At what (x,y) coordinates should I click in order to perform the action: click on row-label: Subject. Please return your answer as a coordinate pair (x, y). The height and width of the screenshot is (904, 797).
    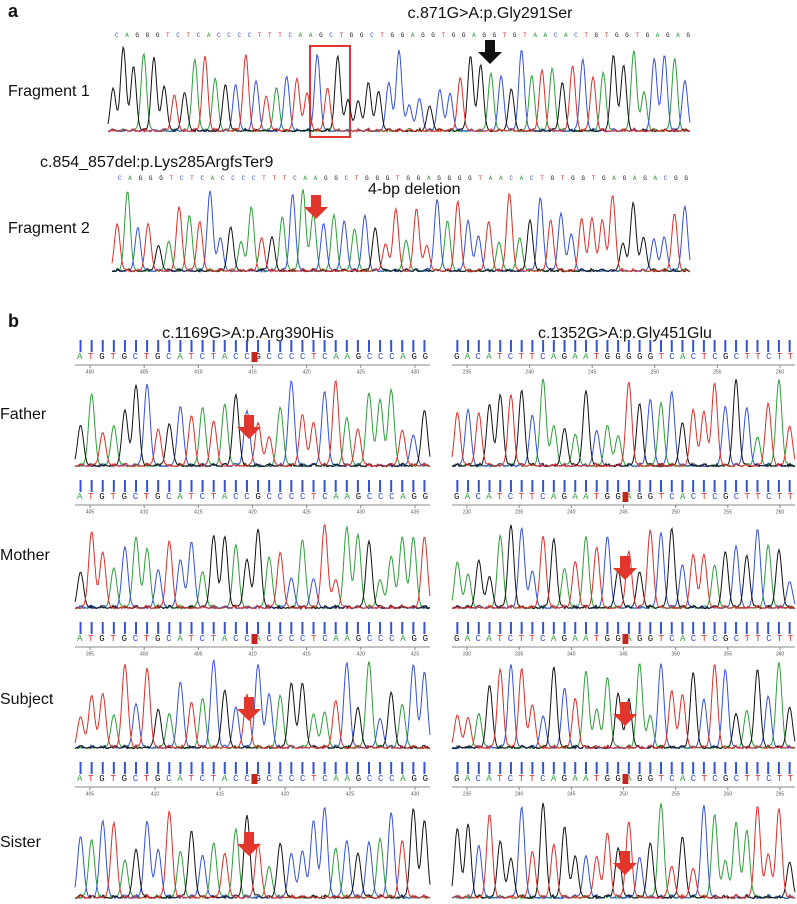
    Looking at the image, I should click on (27, 699).